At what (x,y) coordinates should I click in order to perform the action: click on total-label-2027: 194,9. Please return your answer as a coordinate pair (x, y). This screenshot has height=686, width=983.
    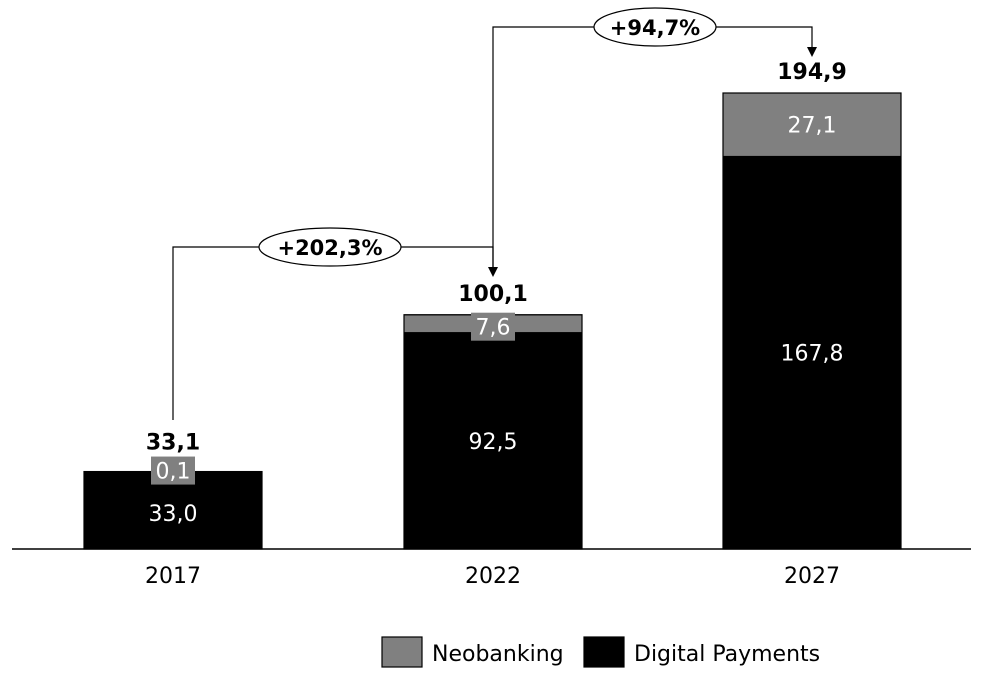
    Looking at the image, I should click on (812, 72).